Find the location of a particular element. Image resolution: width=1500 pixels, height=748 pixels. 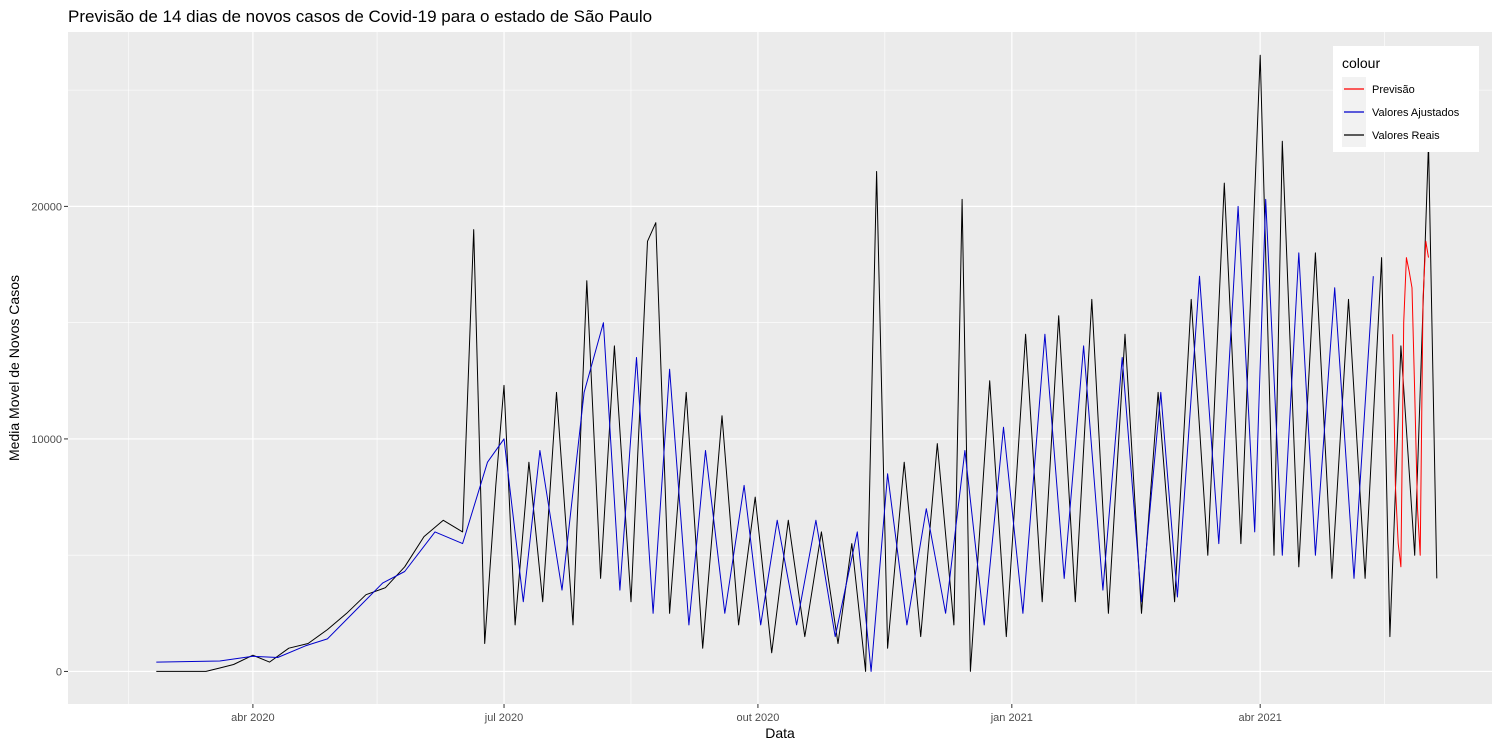

legend-label-ajustados: Valores Ajustados is located at coordinates (1416, 113).